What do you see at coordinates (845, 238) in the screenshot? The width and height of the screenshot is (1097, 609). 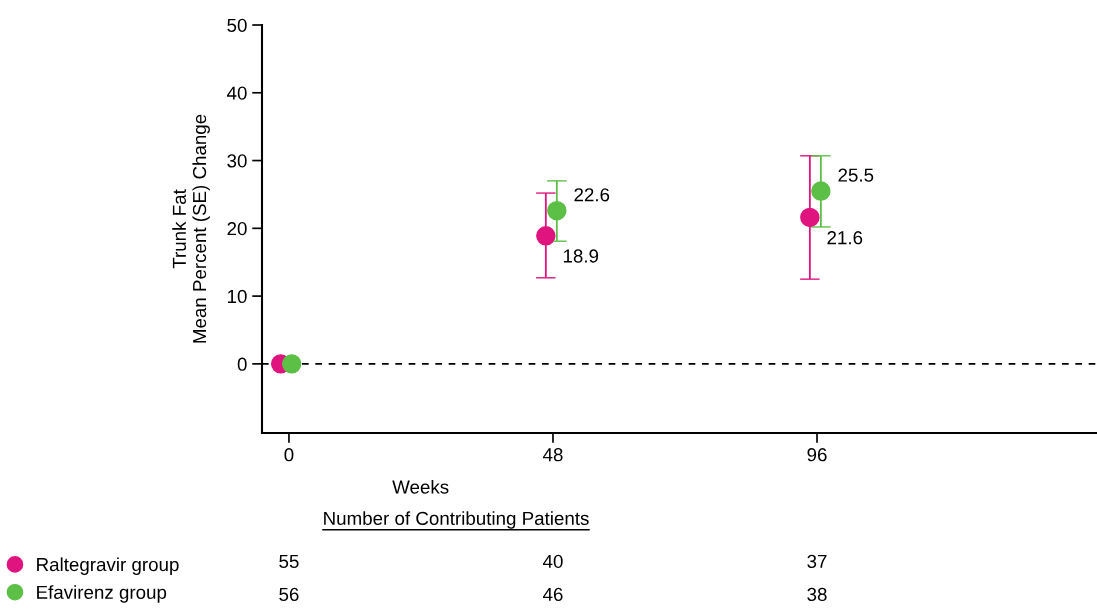 I see `data-label: 21.6` at bounding box center [845, 238].